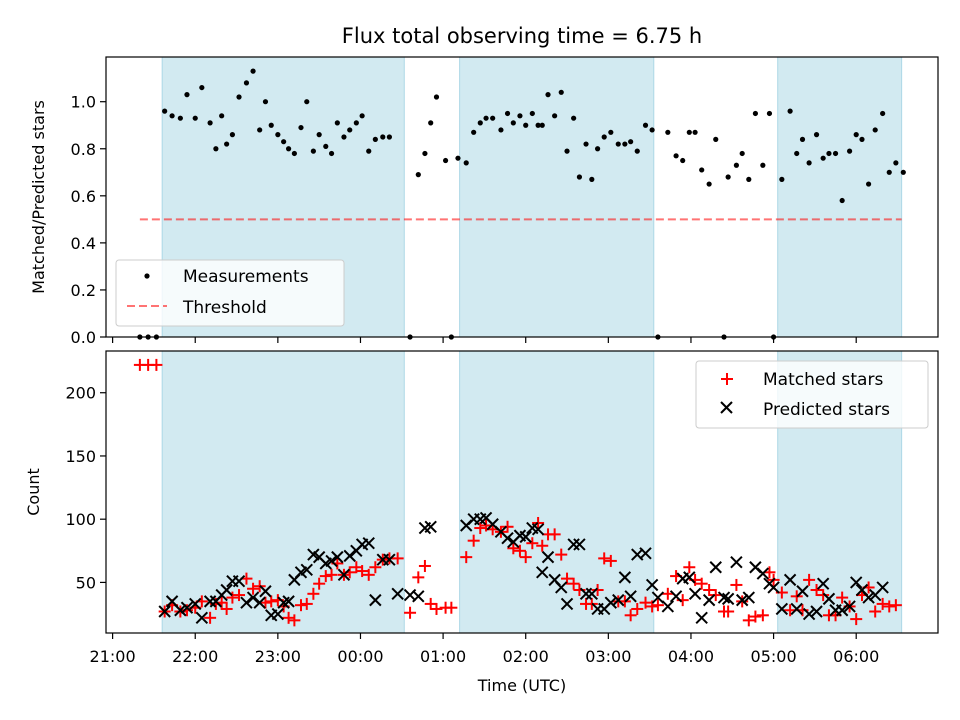  Describe the element at coordinates (230, 293) in the screenshot. I see `top-legend-box` at that location.